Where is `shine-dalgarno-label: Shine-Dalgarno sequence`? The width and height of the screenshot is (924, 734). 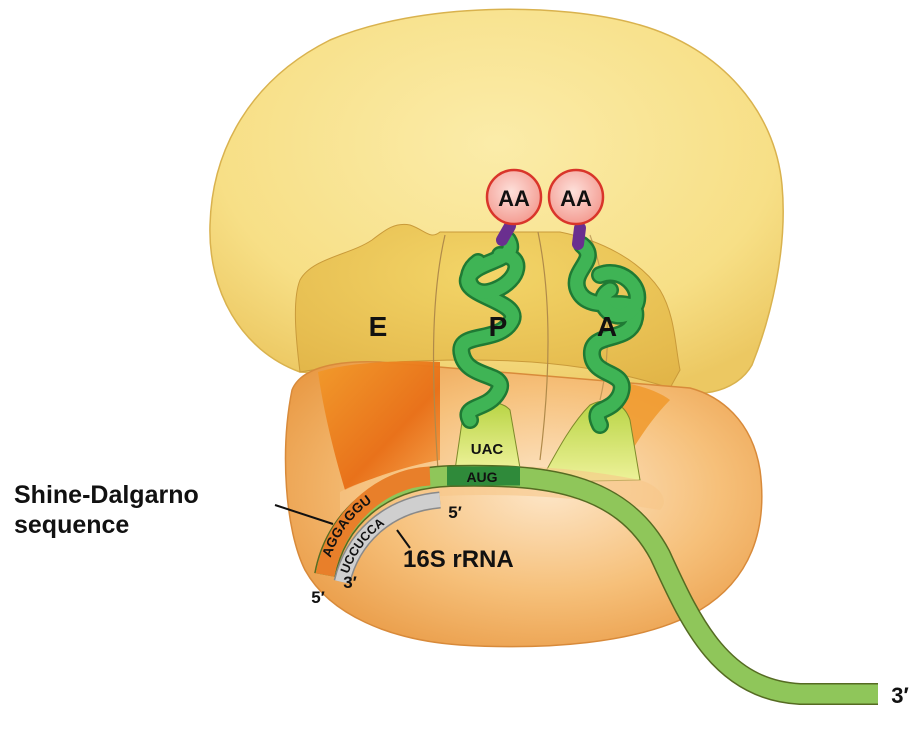 shine-dalgarno-label: Shine-Dalgarno sequence is located at coordinates (106, 510).